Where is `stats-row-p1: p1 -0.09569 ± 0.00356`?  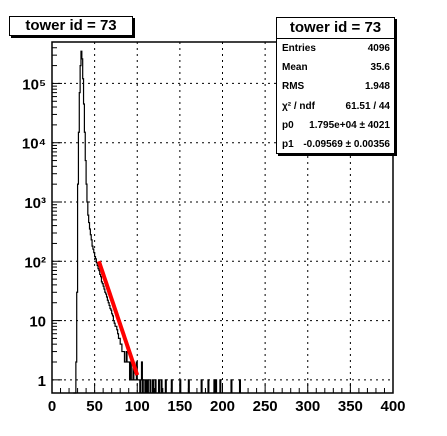
stats-row-p1: p1 -0.09569 ± 0.00356 is located at coordinates (335, 144).